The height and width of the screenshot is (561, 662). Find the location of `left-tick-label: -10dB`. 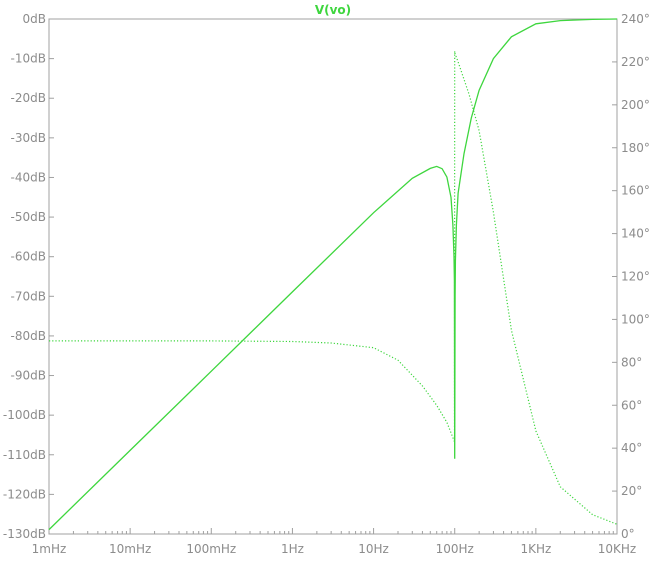

left-tick-label: -10dB is located at coordinates (28, 59).